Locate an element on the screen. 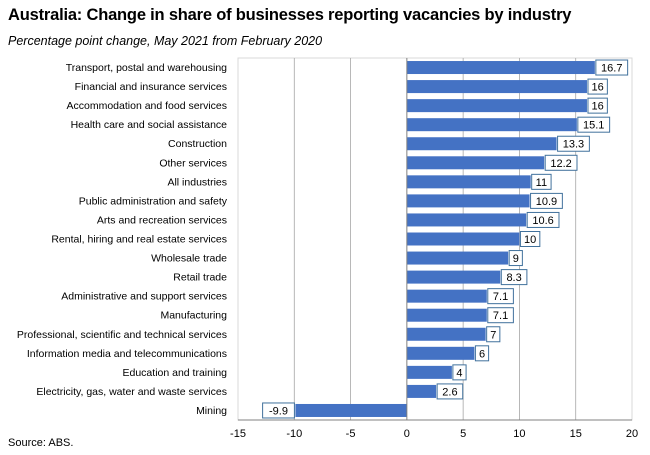  data-label: 15.1 is located at coordinates (593, 126).